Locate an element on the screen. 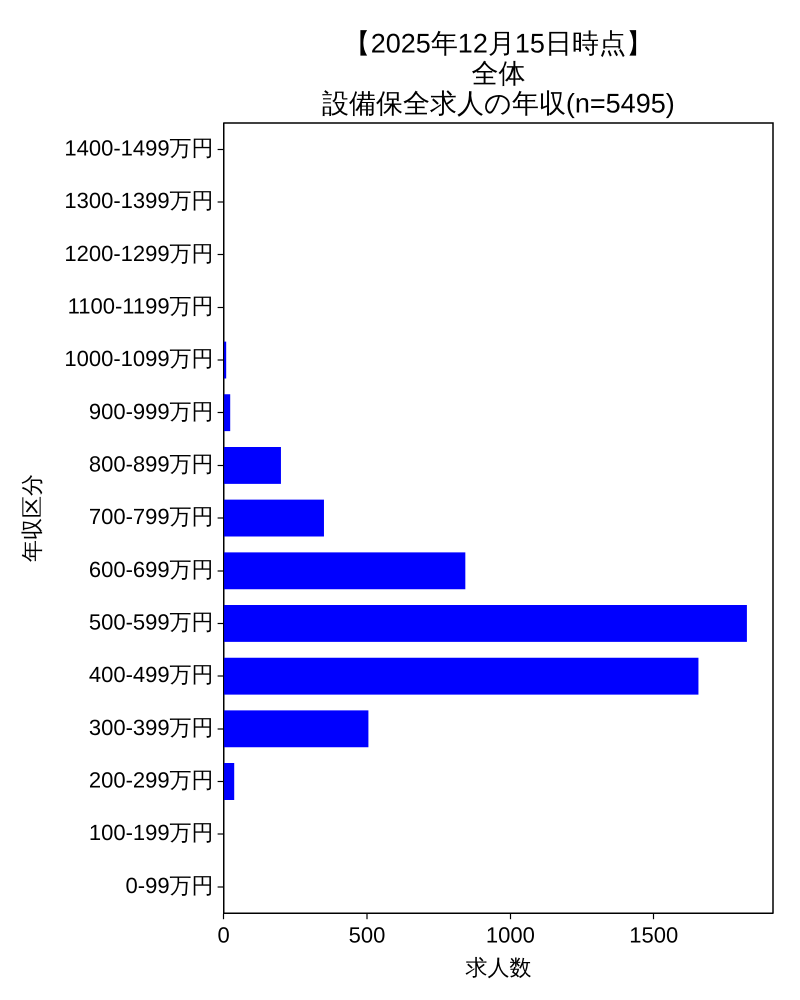  y-tick-label: 1400-1499万円 is located at coordinates (139, 147).